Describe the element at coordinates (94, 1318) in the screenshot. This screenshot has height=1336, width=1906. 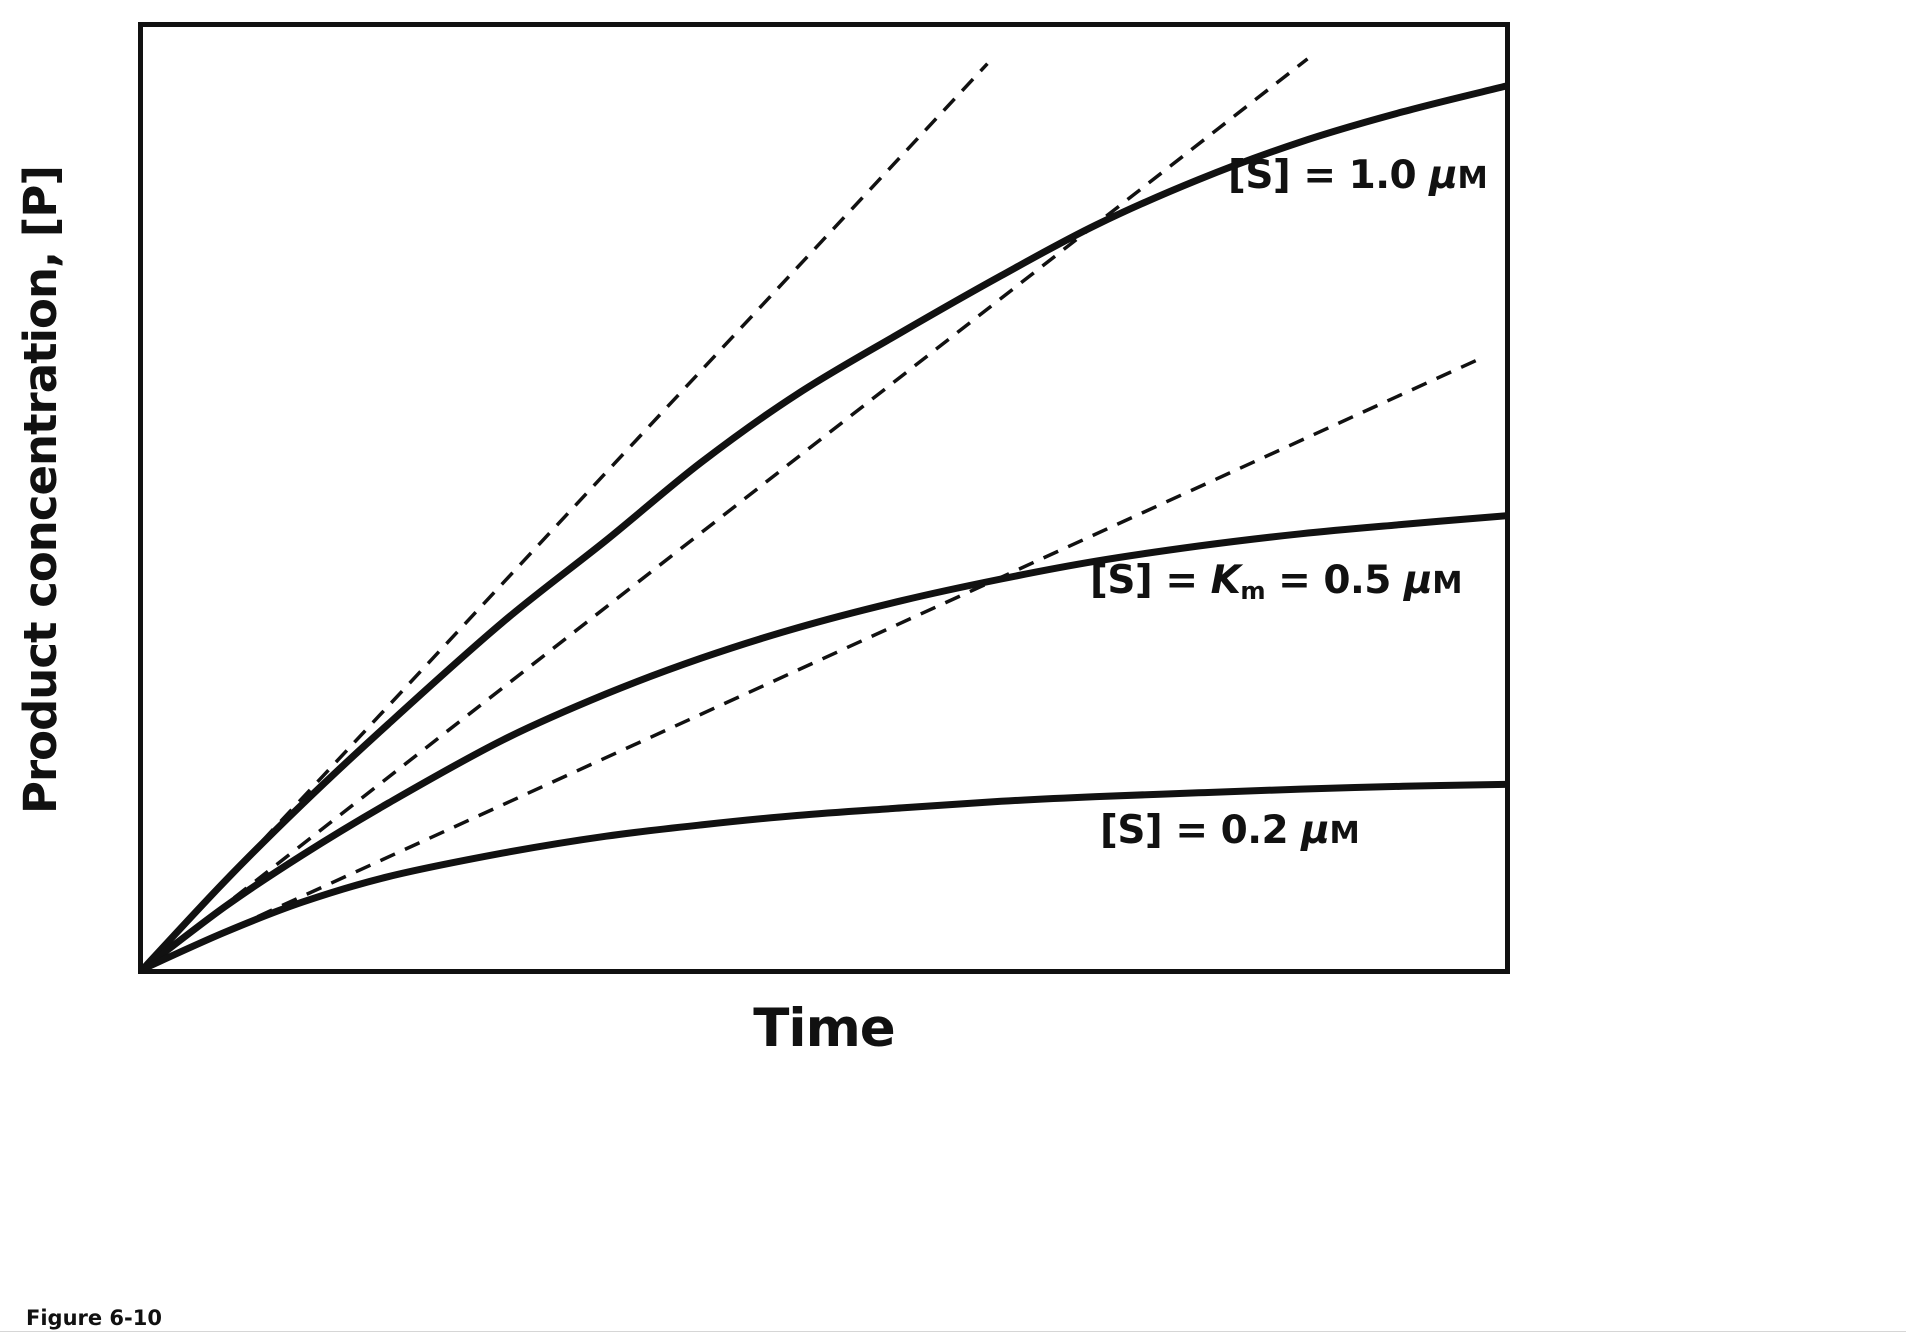
I see `figure-caption: Figure 6-10` at that location.